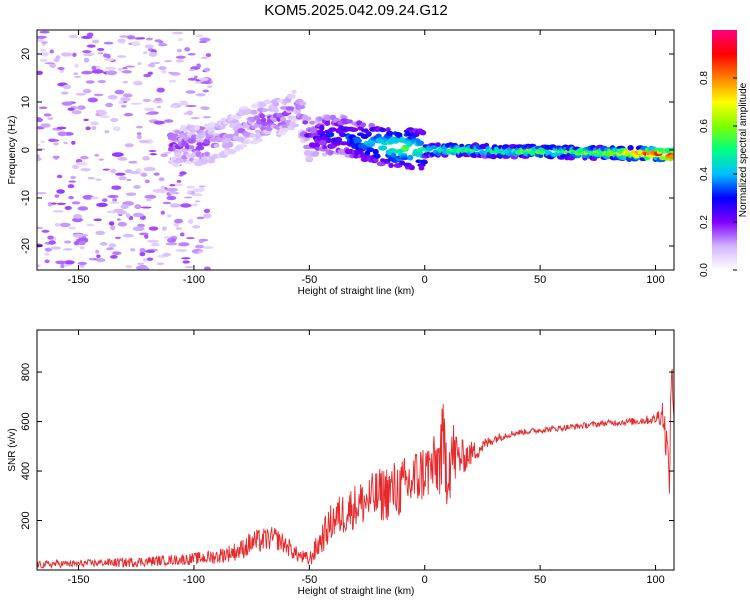  I want to click on spectrogram-xlabel: Height of straight line (km), so click(356, 291).